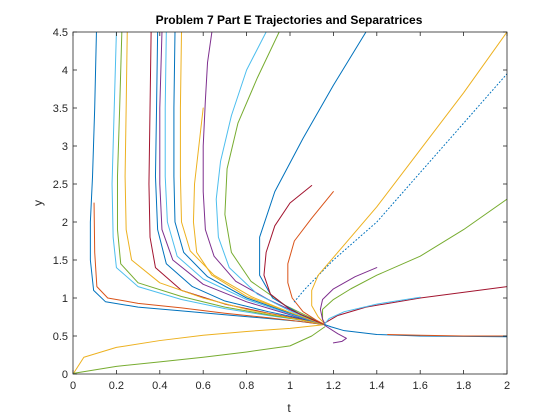  What do you see at coordinates (60, 337) in the screenshot?
I see `y-tick-label: 0.5` at bounding box center [60, 337].